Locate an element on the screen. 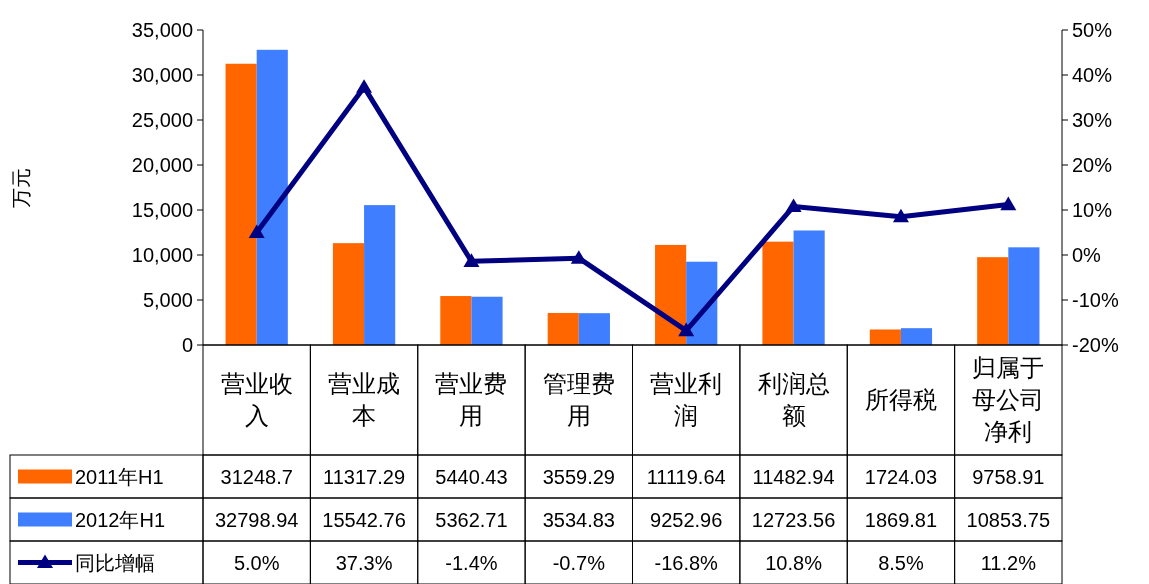 Image resolution: width=1149 pixels, height=584 pixels. y-tick-label: 30,000 is located at coordinates (162, 75).